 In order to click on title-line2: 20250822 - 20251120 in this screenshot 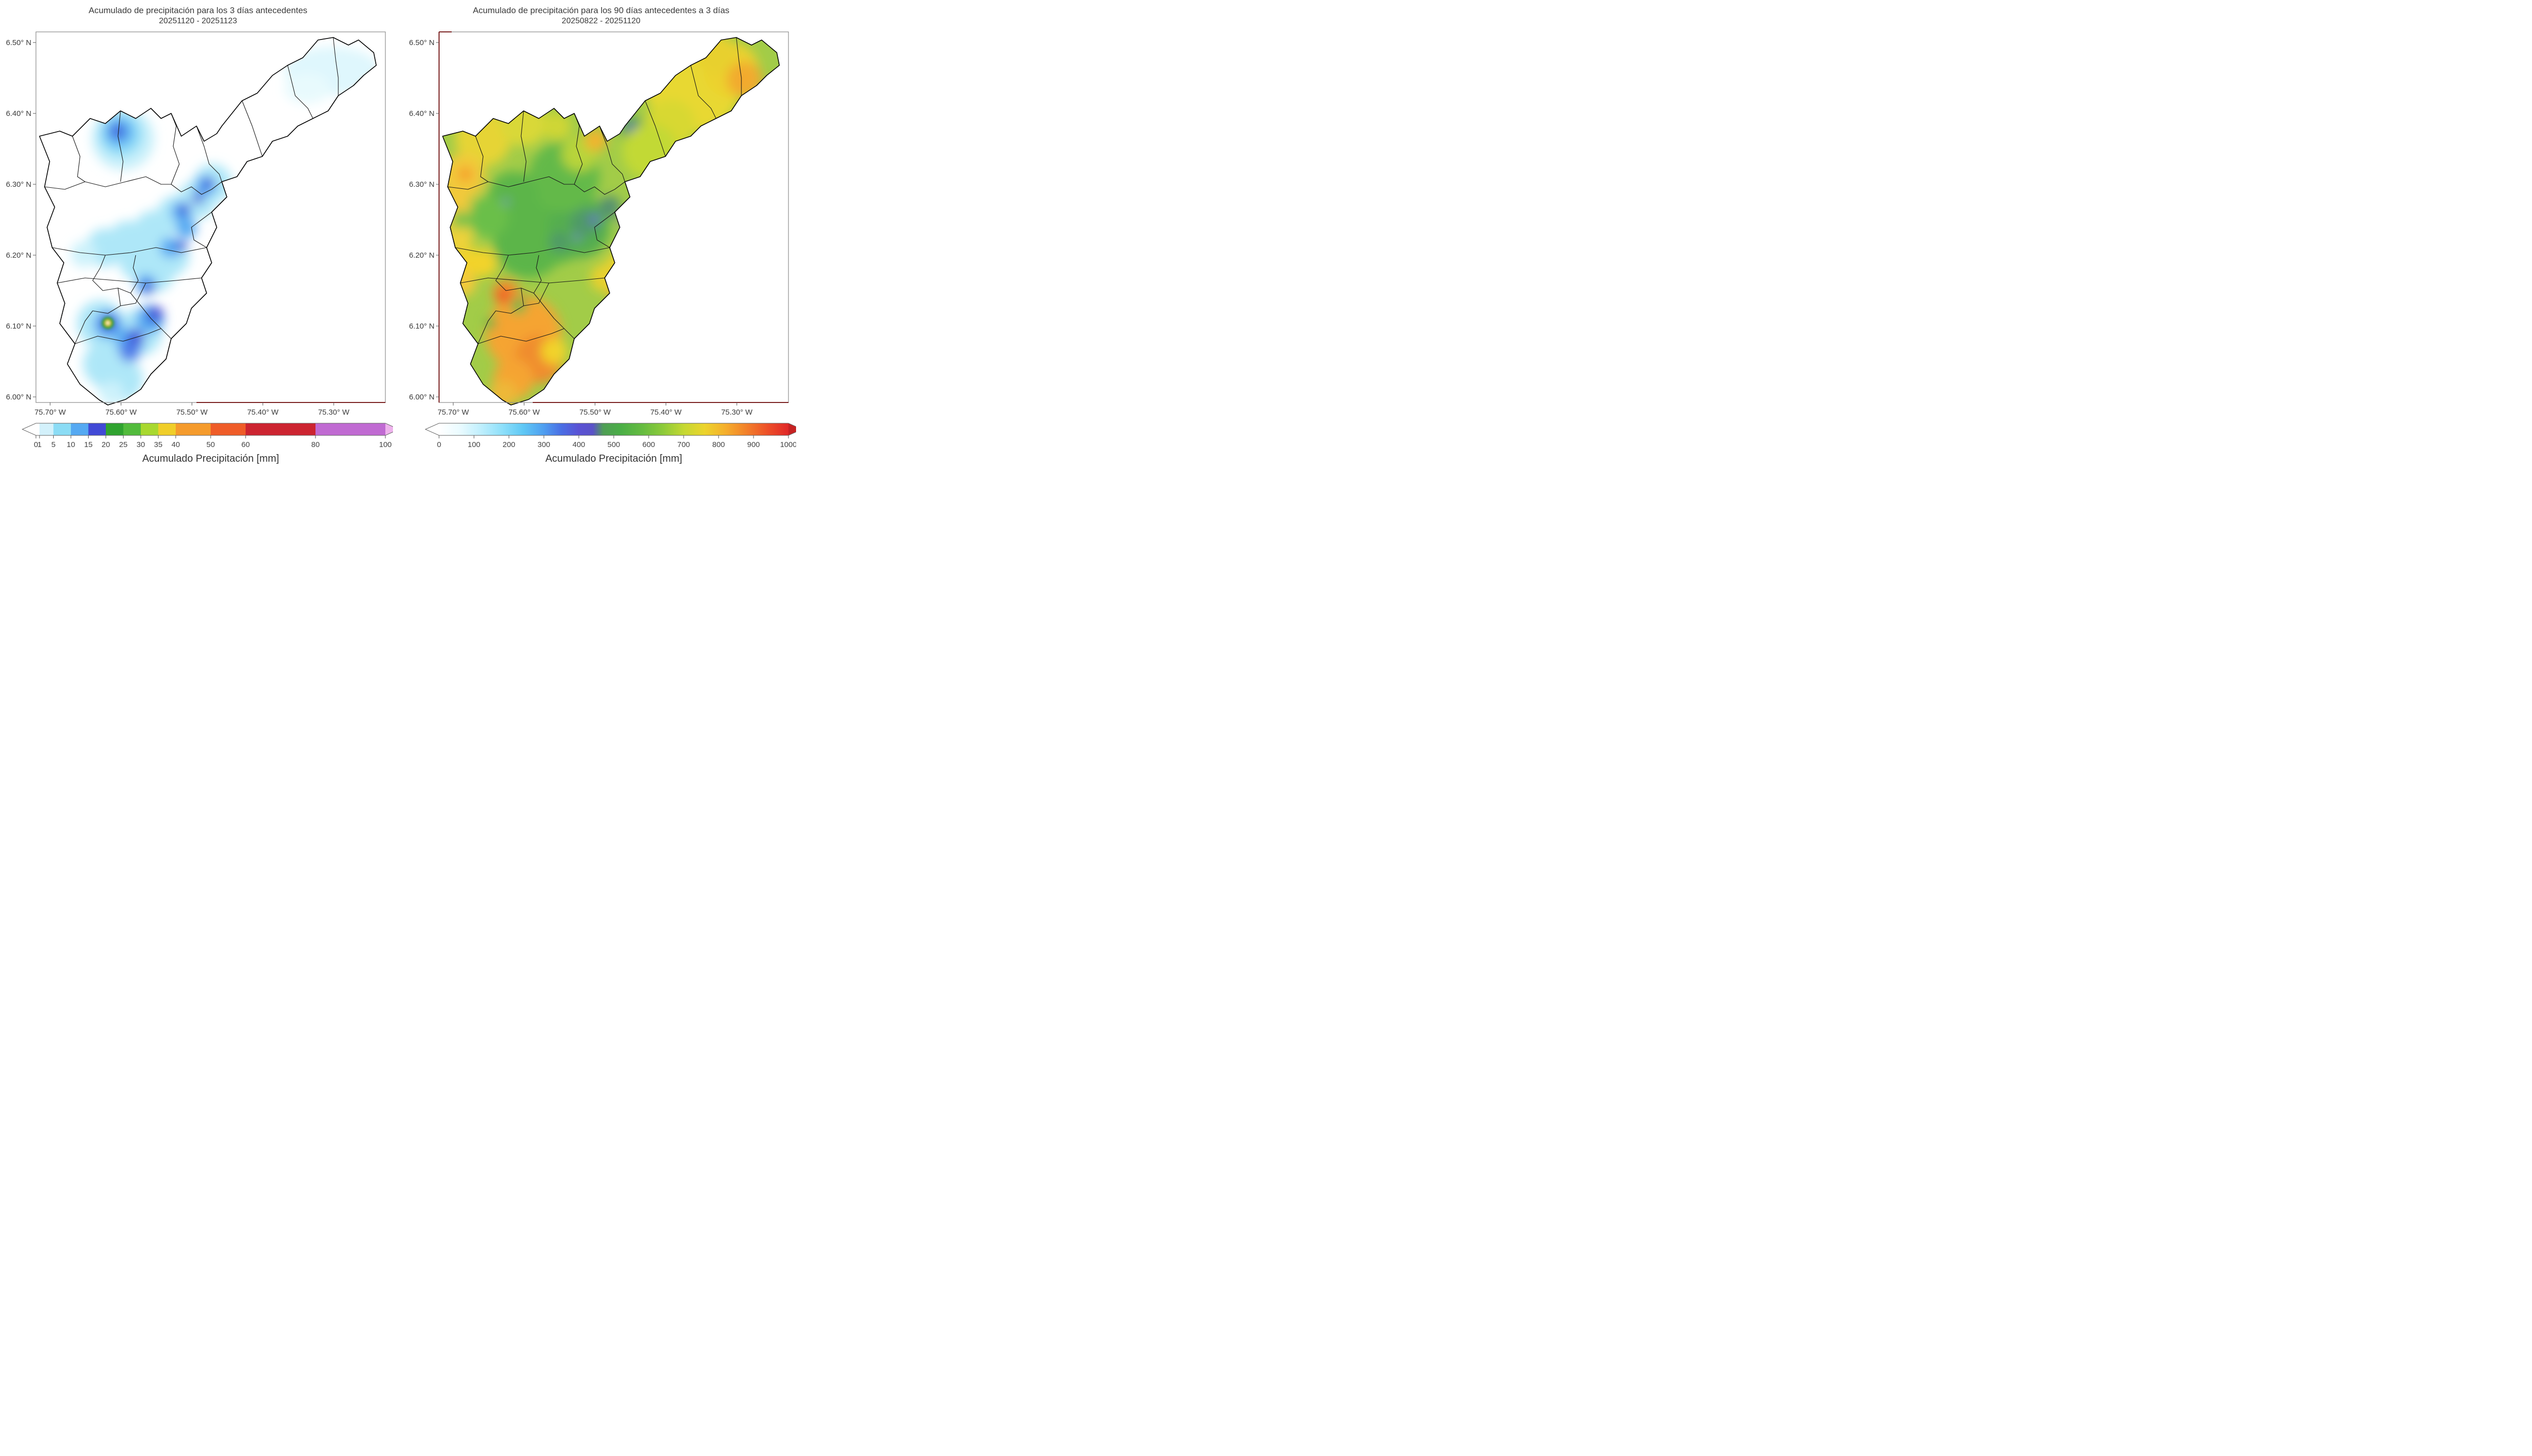, I will do `click(601, 21)`.